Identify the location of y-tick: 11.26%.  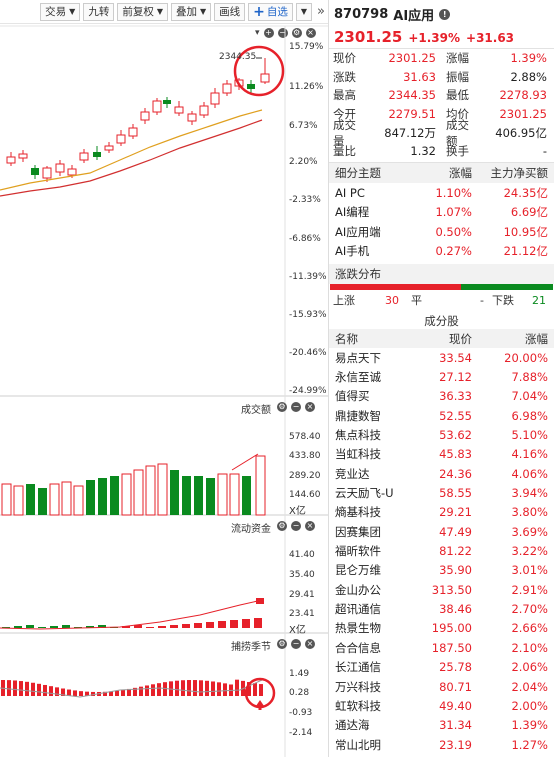
(306, 87).